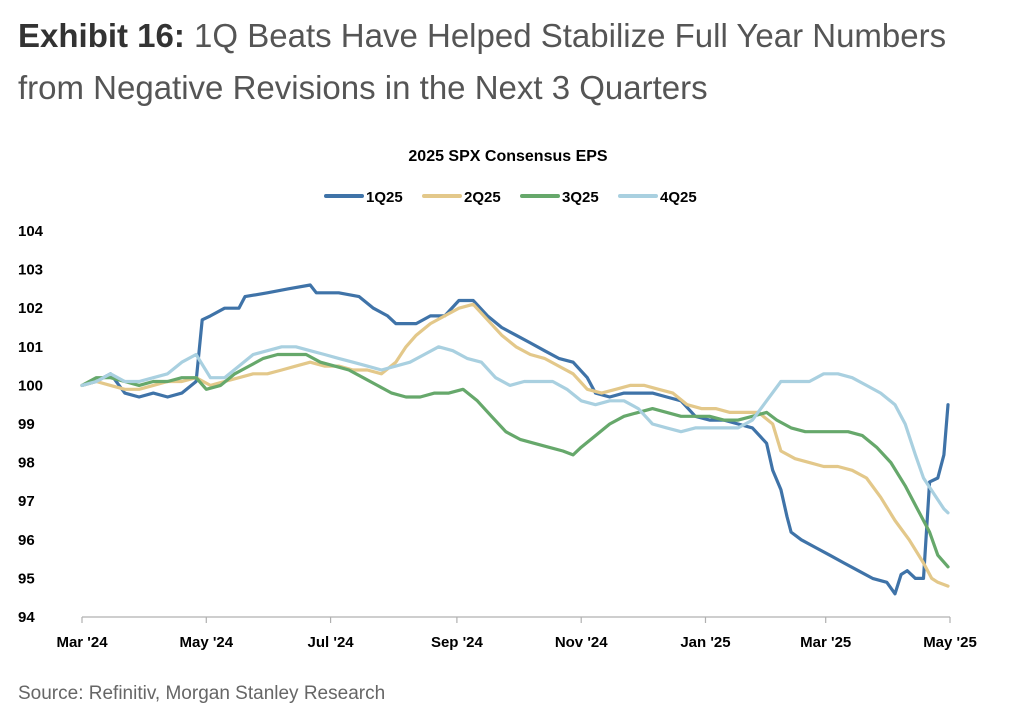 This screenshot has height=723, width=1010. I want to click on y-tick-label: 99, so click(26, 424).